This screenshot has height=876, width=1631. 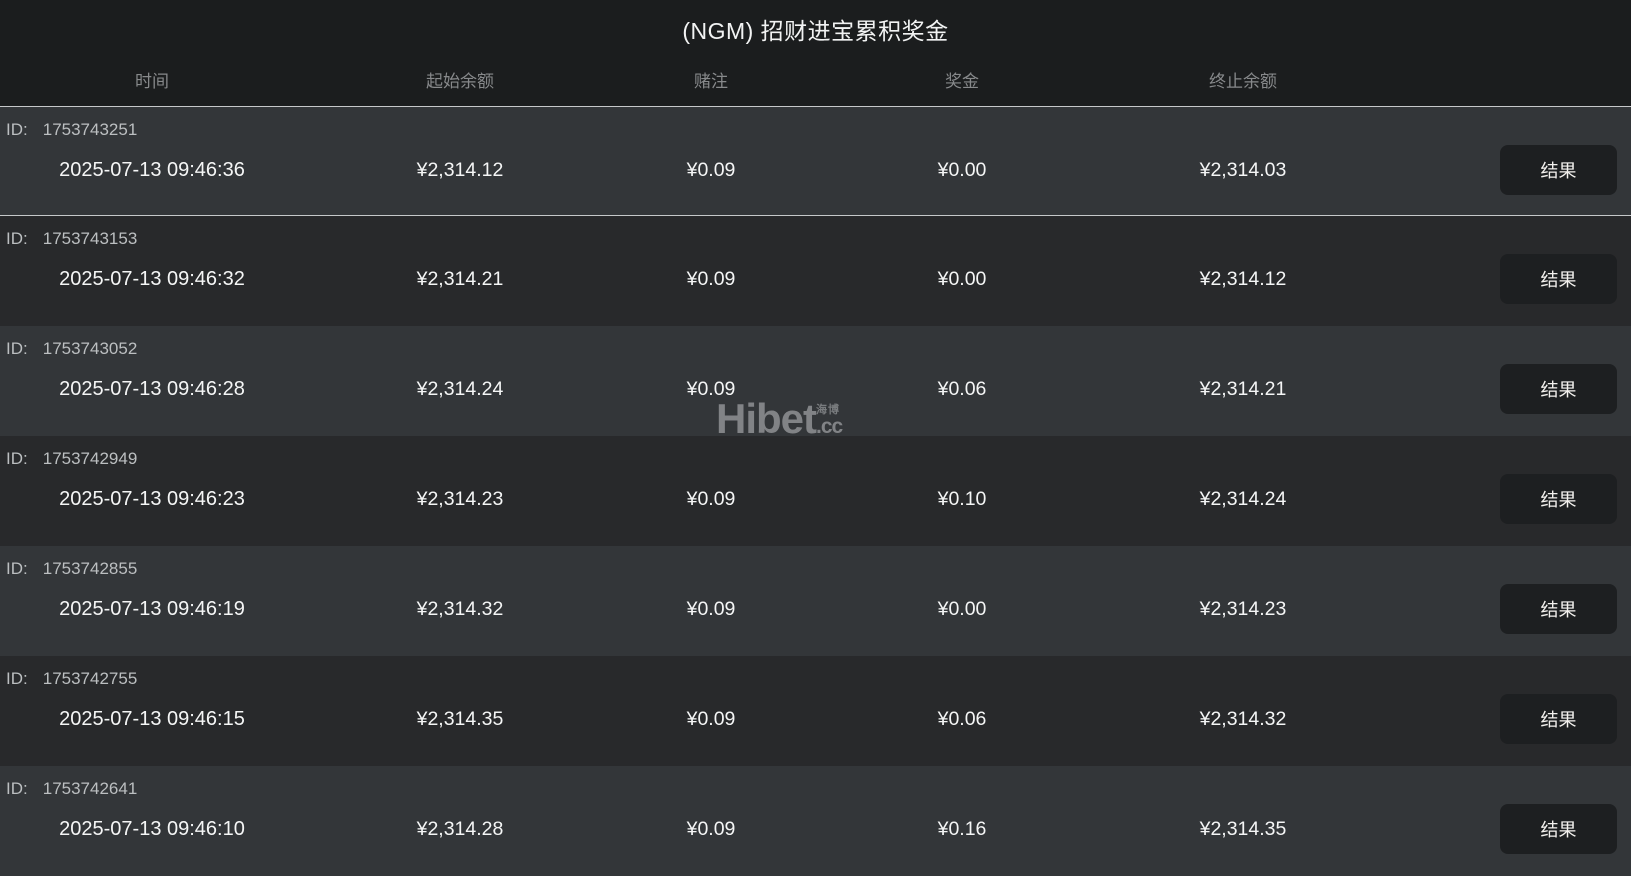 I want to click on cell-start-balance: ¥2,314.12, so click(x=460, y=170).